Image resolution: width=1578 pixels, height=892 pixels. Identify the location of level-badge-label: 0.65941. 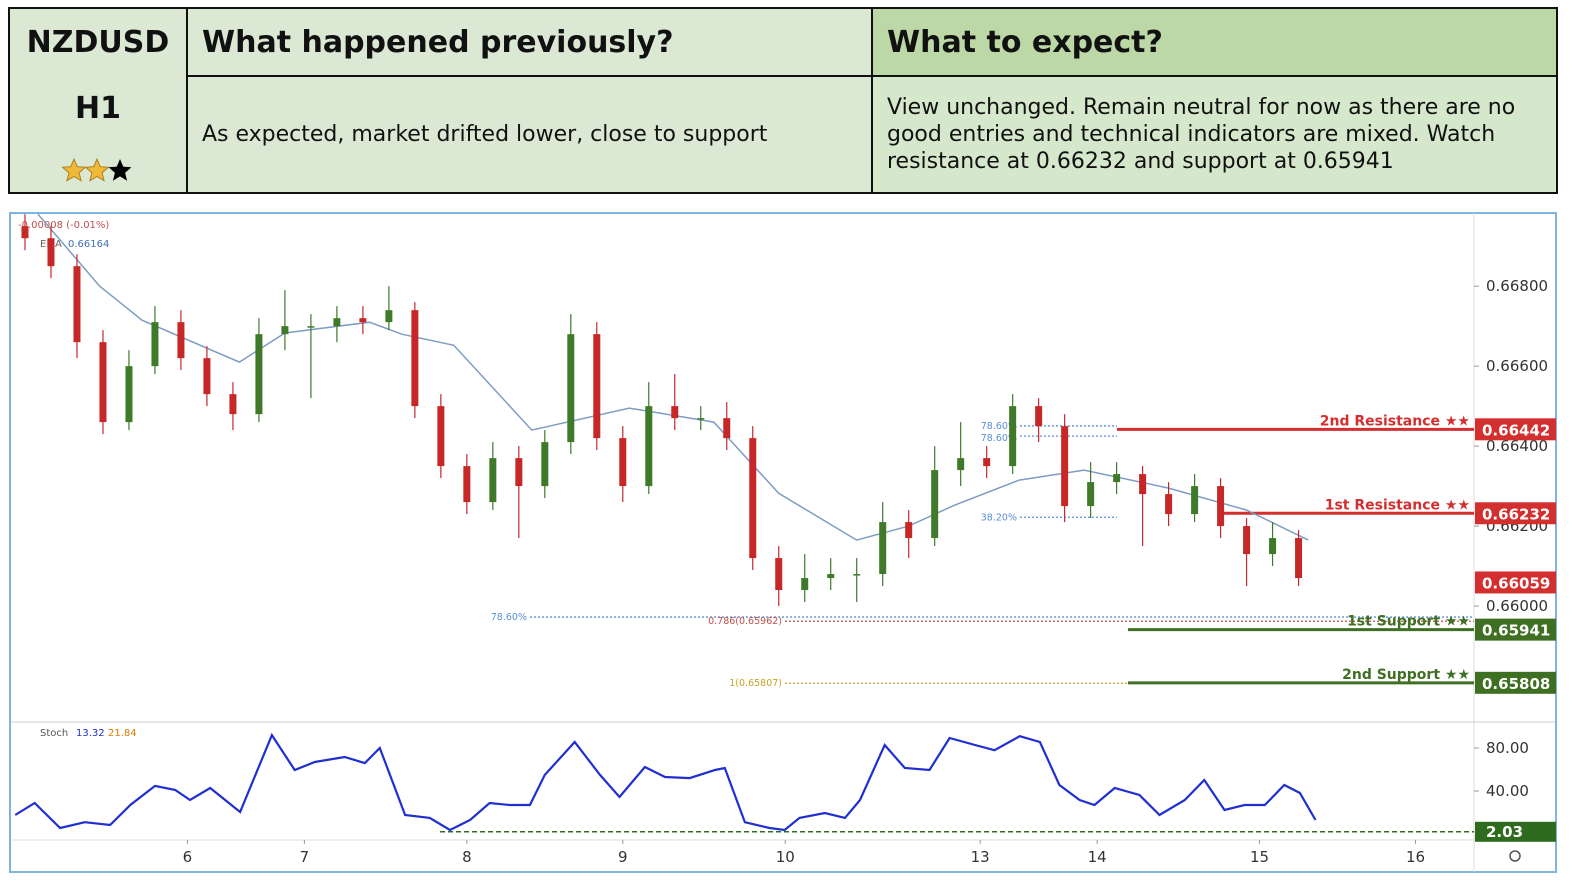
(1516, 631).